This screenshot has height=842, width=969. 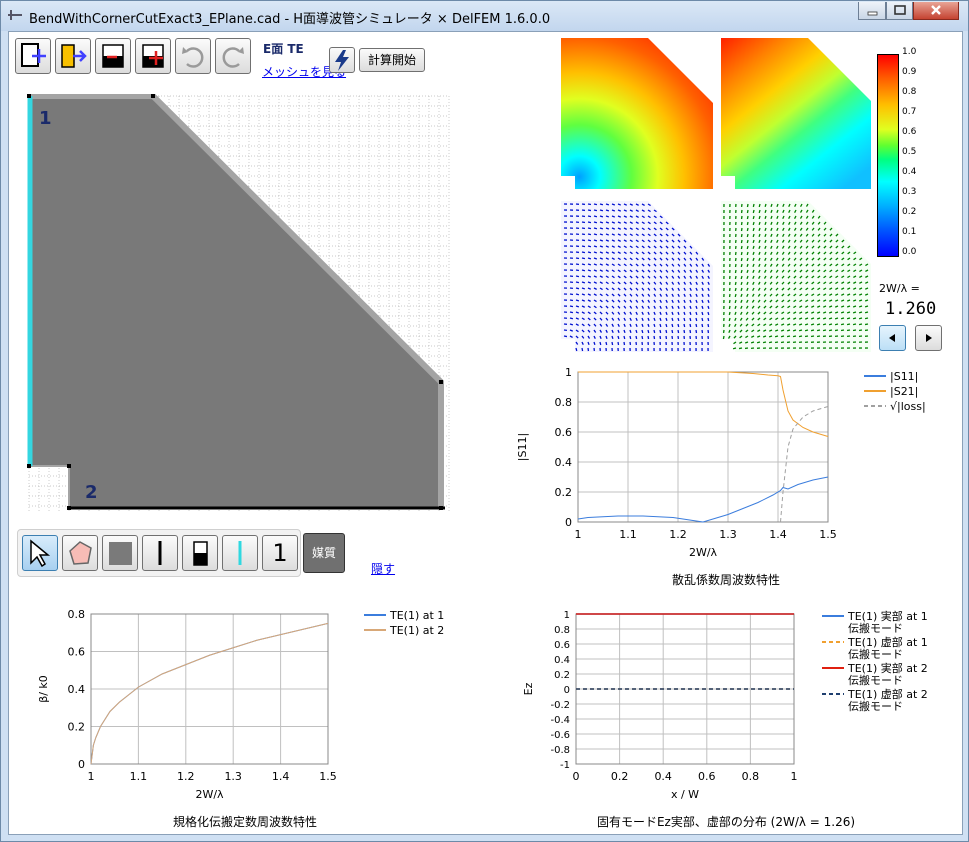 What do you see at coordinates (233, 56) in the screenshot?
I see `redo-button` at bounding box center [233, 56].